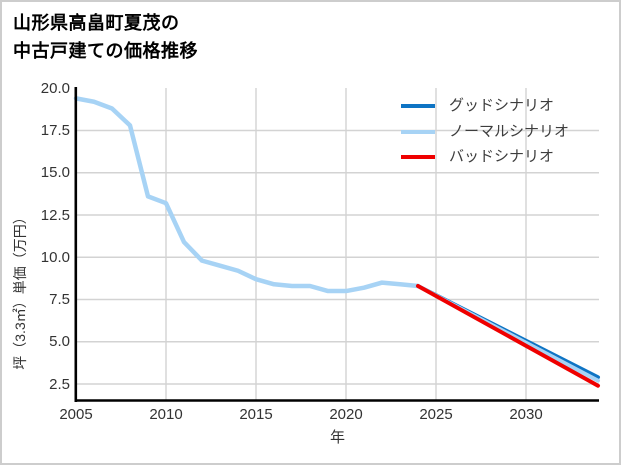 Image resolution: width=621 pixels, height=467 pixels. I want to click on chart-title: 山形県高畠町夏茂の 中古戸建ての価格推移, so click(105, 37).